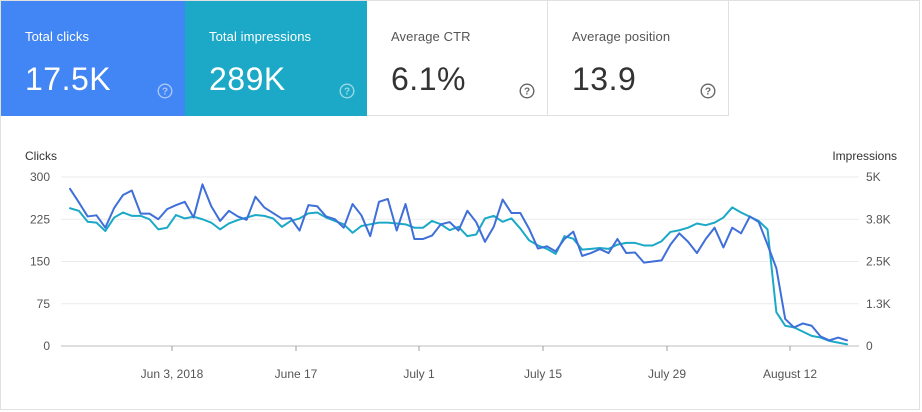  What do you see at coordinates (428, 79) in the screenshot?
I see `average-ctr-value: 6.1%` at bounding box center [428, 79].